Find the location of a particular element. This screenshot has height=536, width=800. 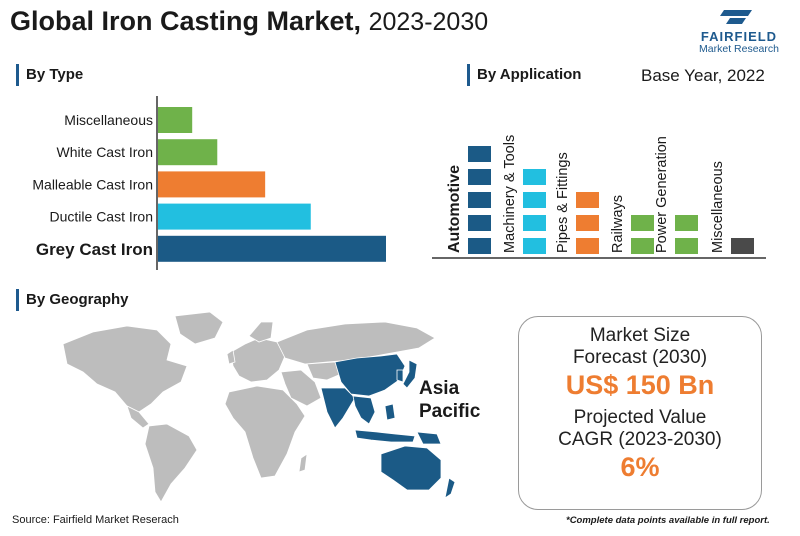

application-label-miscellaneous: Miscellaneous is located at coordinates (718, 207).